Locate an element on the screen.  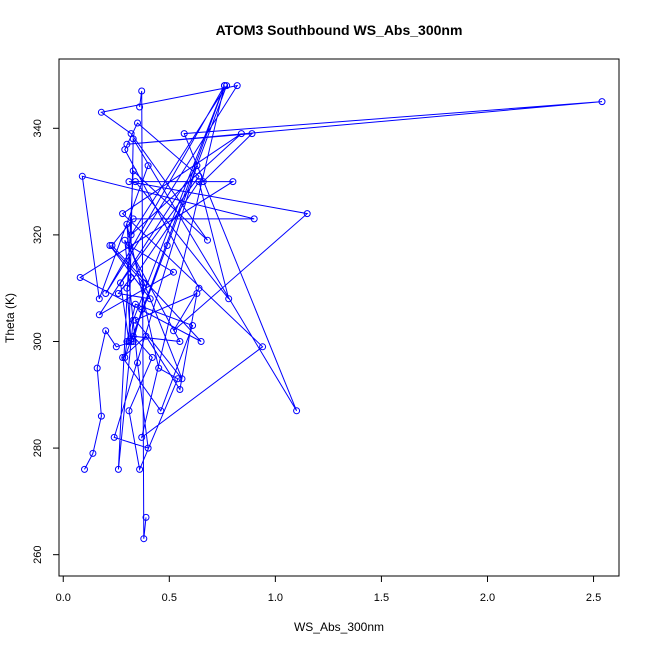
x-tick-label: 0.0 is located at coordinates (63, 598).